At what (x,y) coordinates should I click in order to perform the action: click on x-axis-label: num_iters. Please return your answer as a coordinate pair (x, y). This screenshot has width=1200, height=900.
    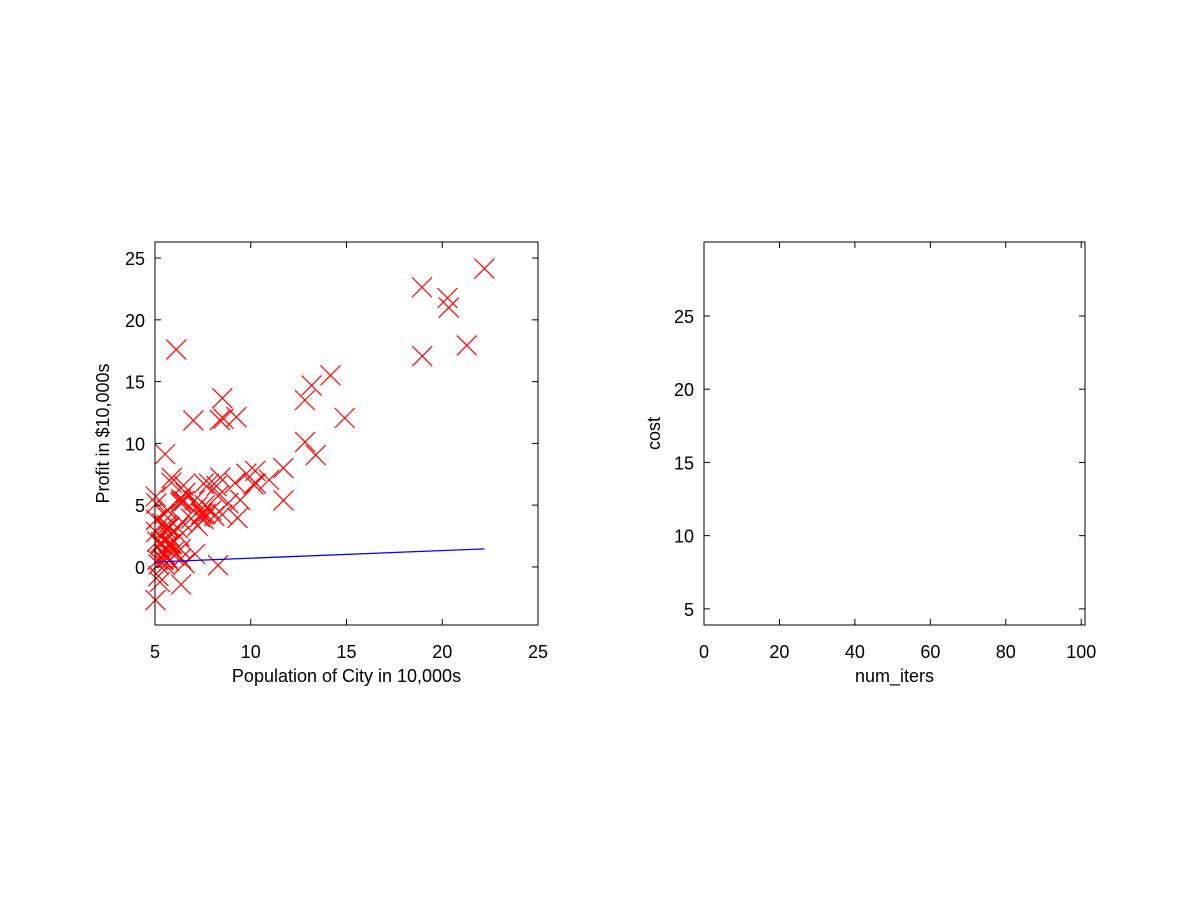
    Looking at the image, I should click on (894, 676).